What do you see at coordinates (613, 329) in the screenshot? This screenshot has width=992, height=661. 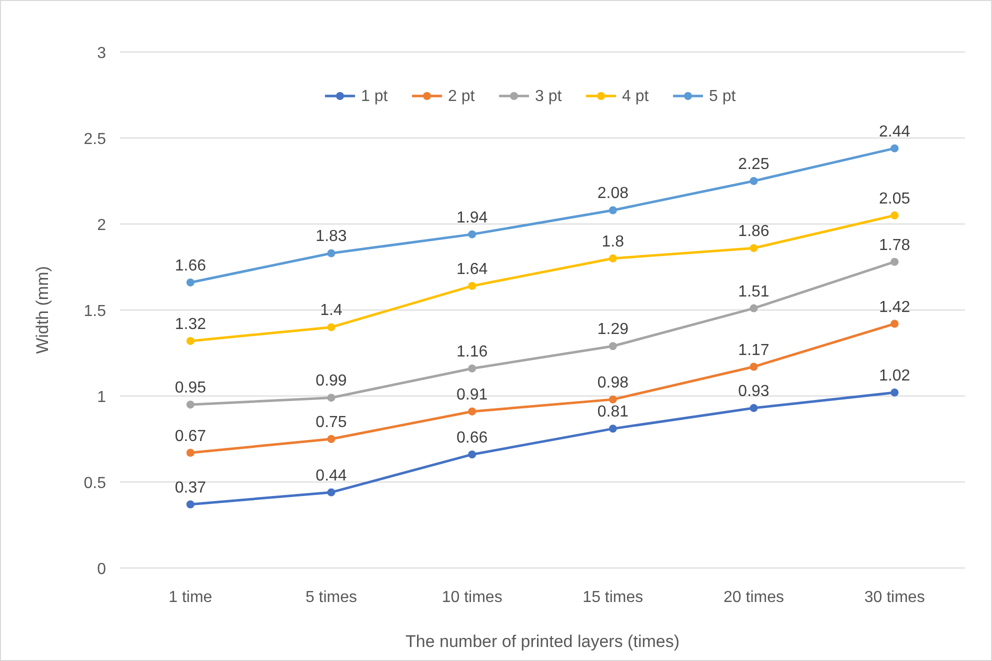 I see `data-label: 1.29` at bounding box center [613, 329].